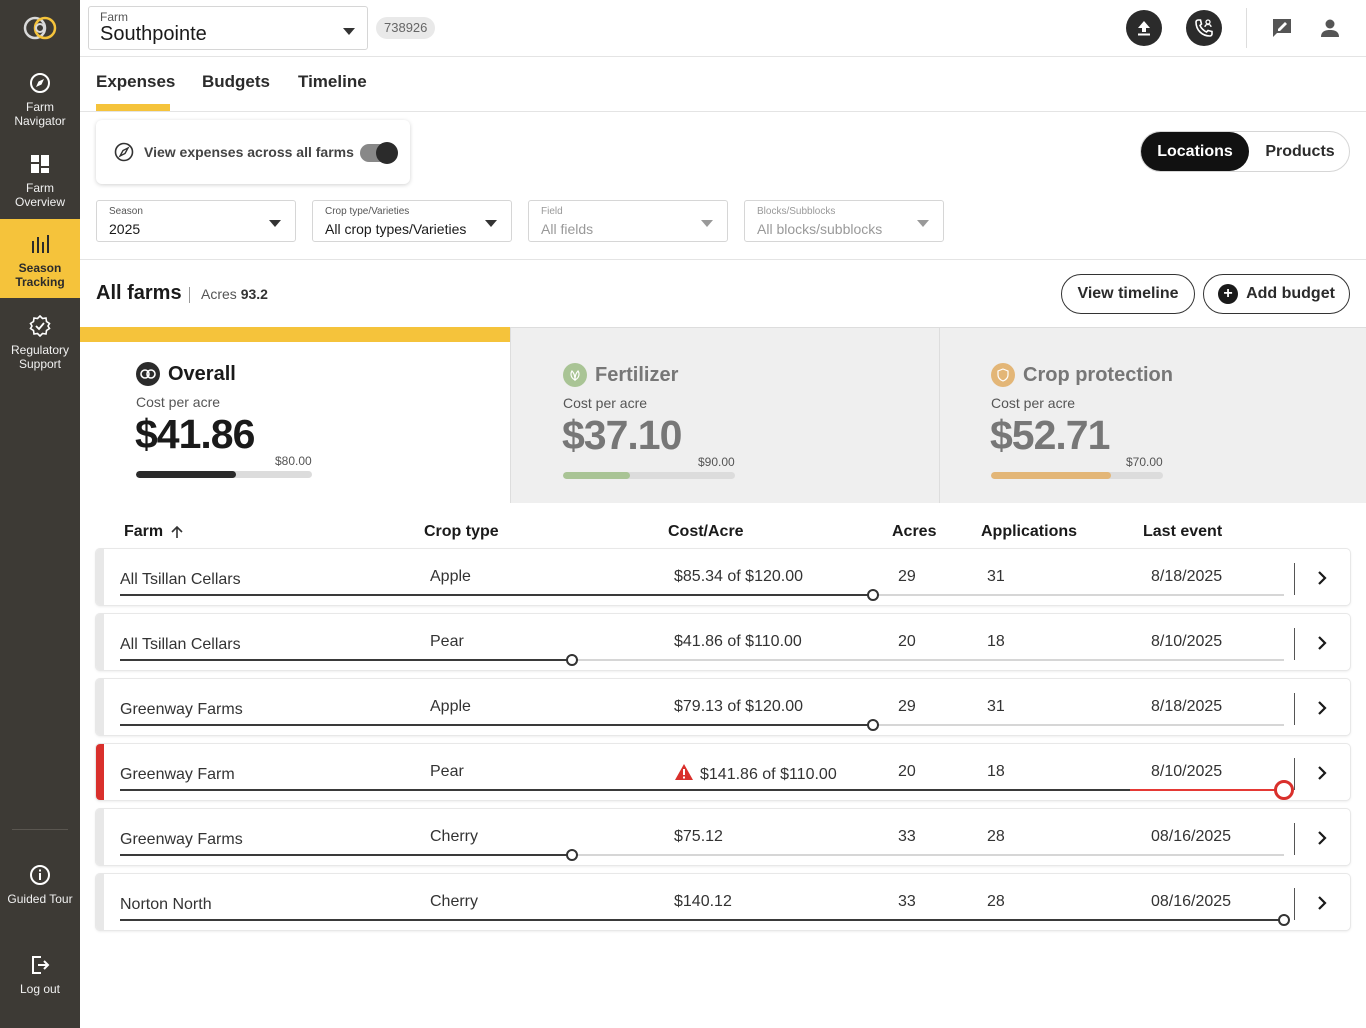  Describe the element at coordinates (698, 836) in the screenshot. I see `cell-cost-text: $75.12` at that location.